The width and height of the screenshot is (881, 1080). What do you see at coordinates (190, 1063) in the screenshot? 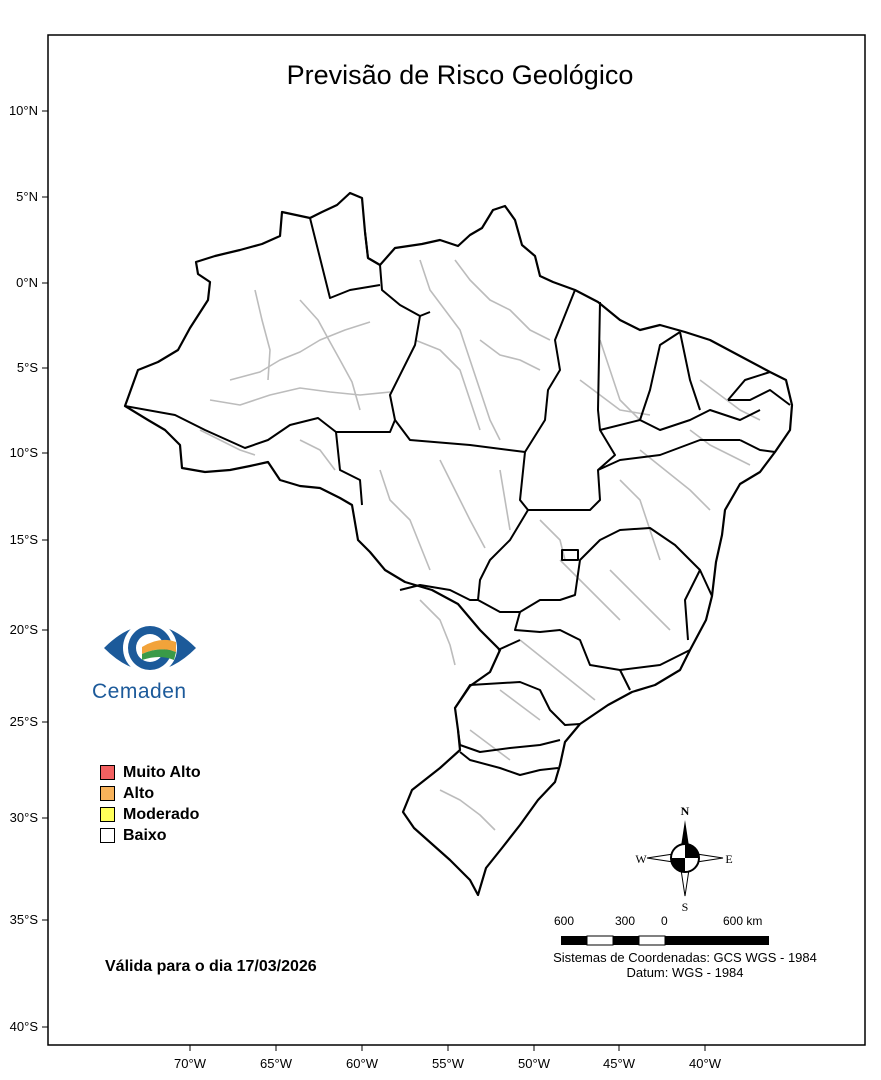
I see `lon-label-70w: 70°W` at bounding box center [190, 1063].